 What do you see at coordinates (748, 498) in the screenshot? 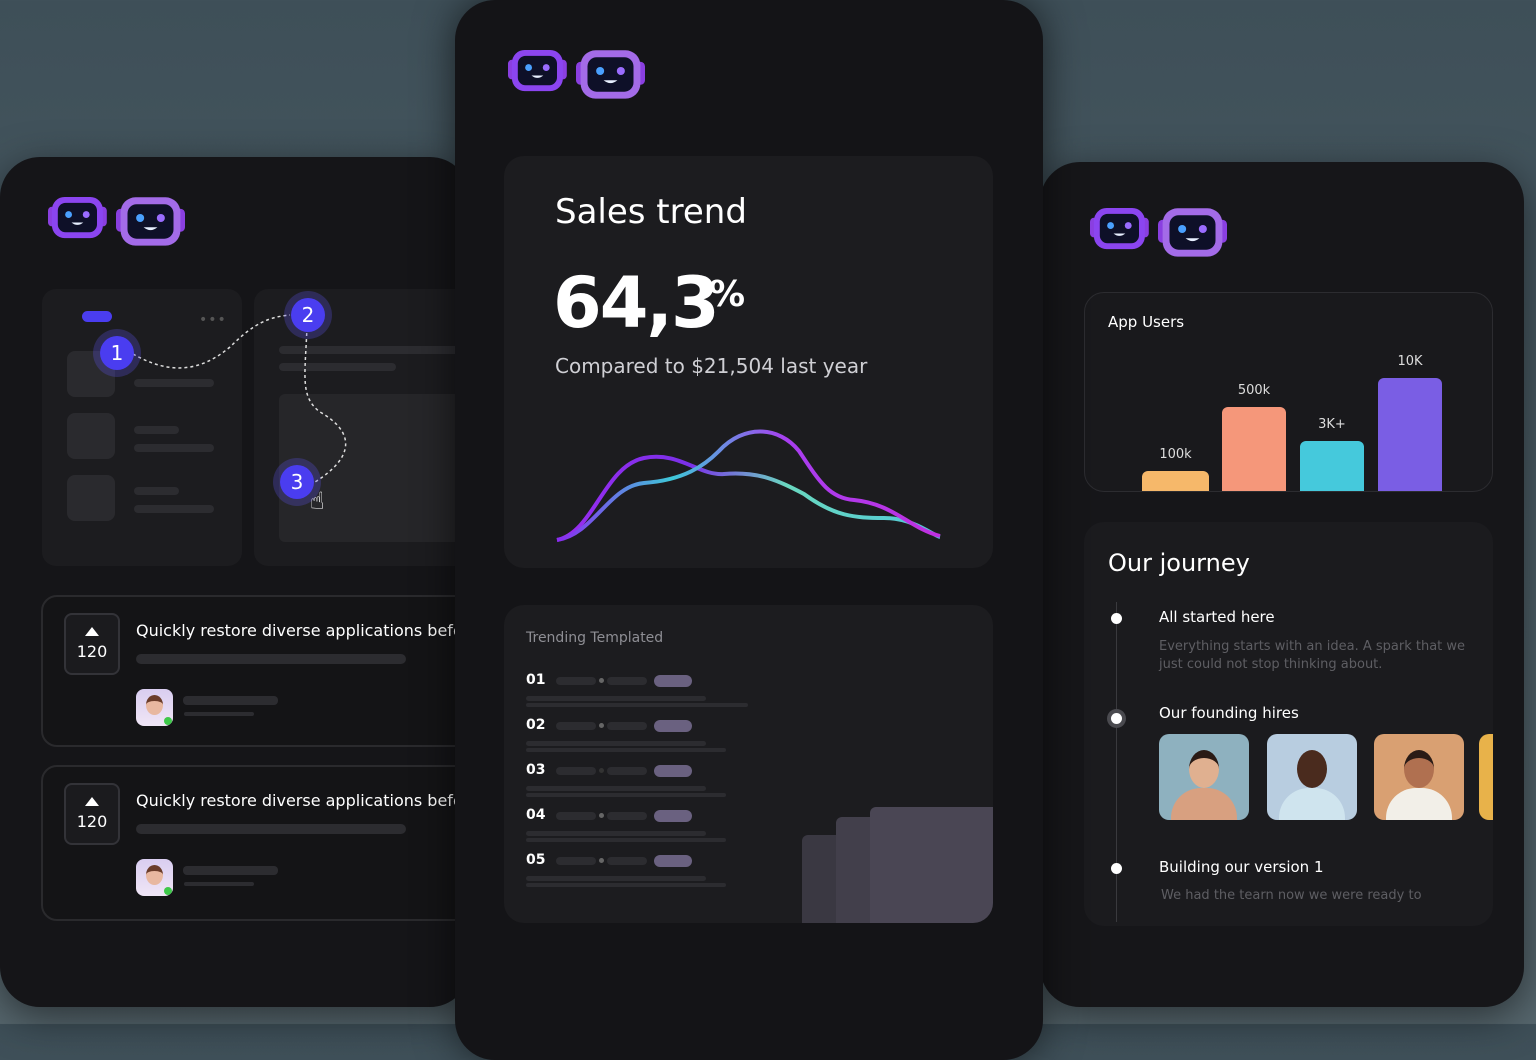
I see `trend-line-a` at bounding box center [748, 498].